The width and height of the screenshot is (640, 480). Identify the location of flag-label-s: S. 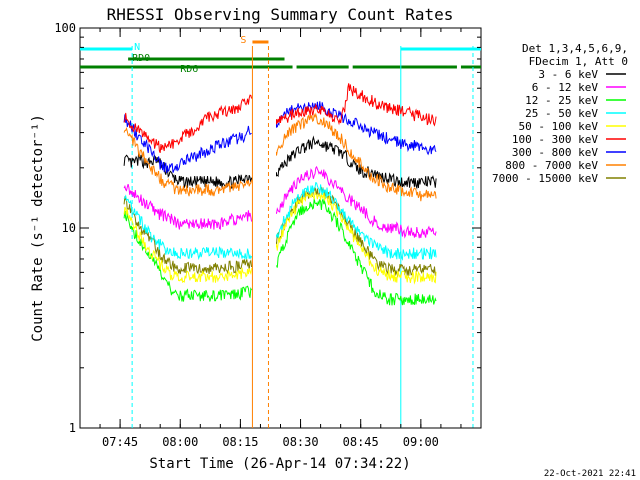
(243, 40).